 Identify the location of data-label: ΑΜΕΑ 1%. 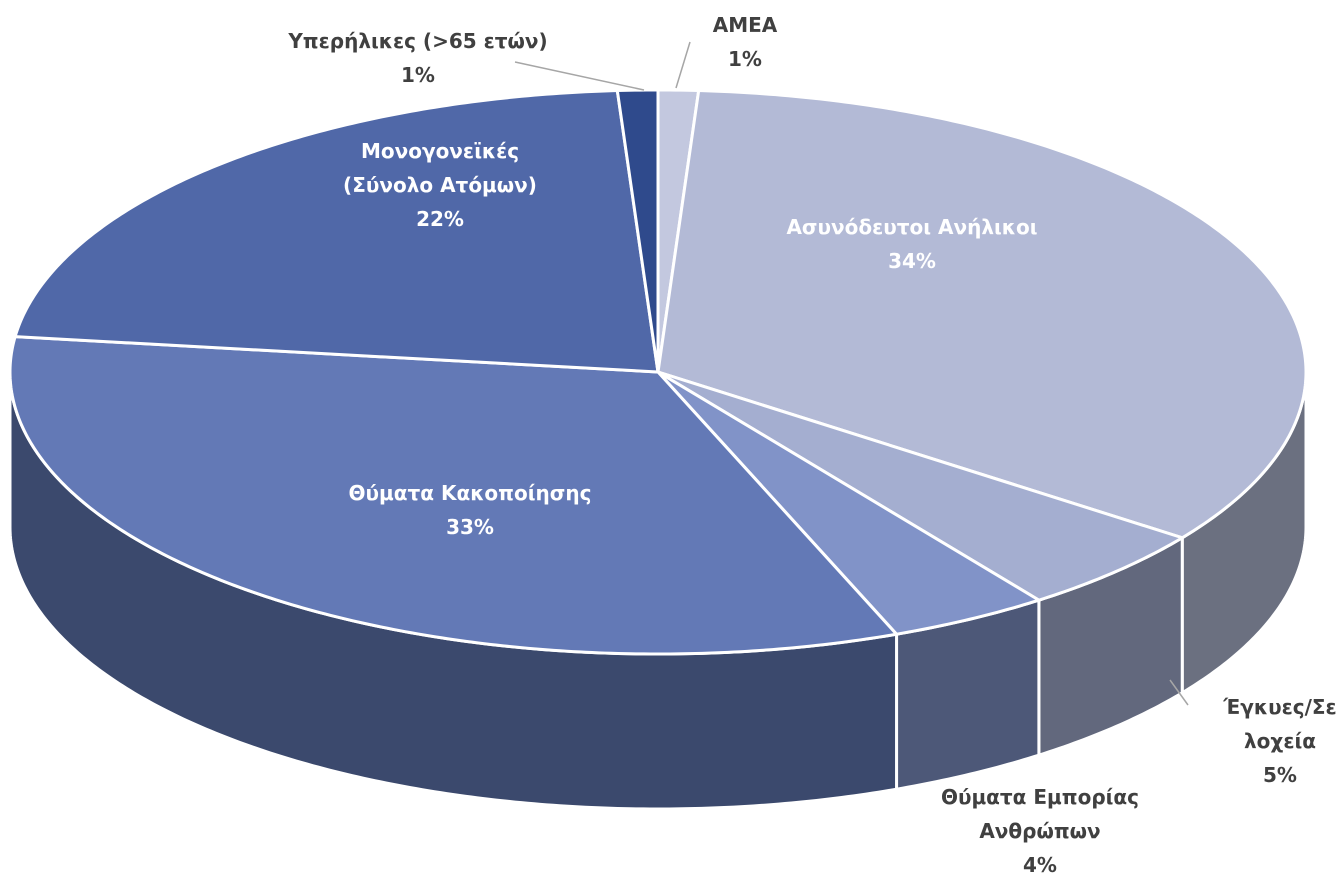
(745, 42).